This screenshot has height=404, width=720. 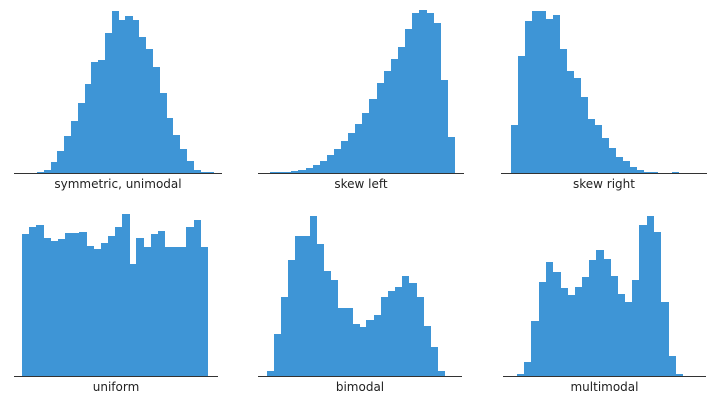 I want to click on histogram-label: multimodal, so click(x=604, y=387).